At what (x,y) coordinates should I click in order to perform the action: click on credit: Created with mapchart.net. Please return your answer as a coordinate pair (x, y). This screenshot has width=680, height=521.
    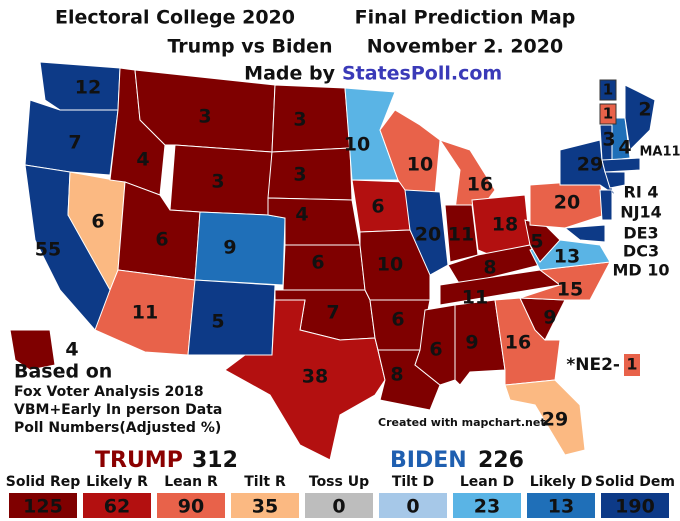
    Looking at the image, I should click on (462, 422).